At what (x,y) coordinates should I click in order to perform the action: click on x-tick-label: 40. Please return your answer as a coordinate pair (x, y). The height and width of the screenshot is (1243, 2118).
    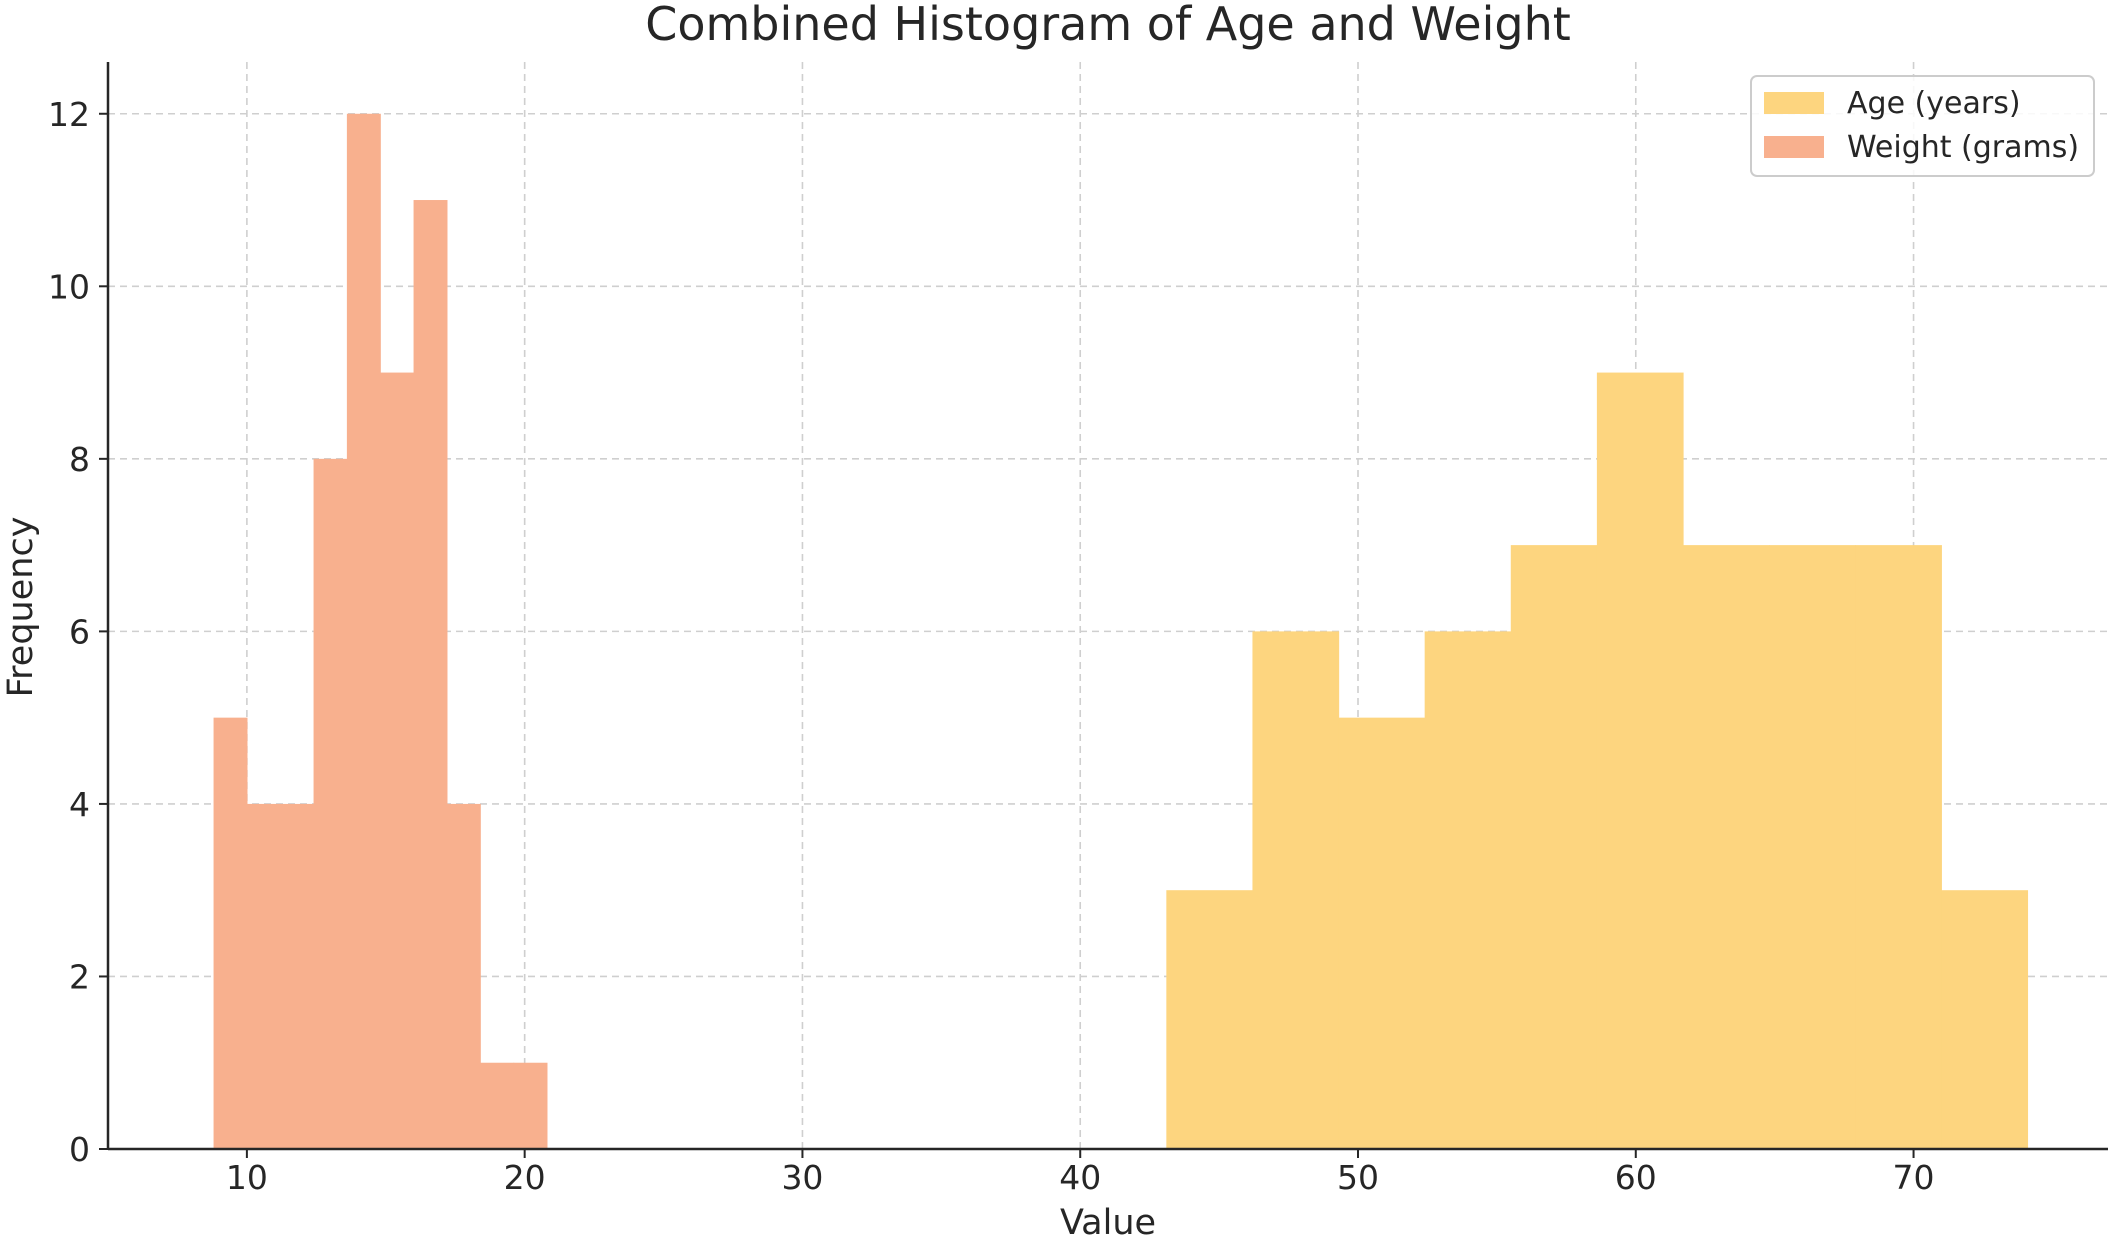
    Looking at the image, I should click on (1080, 1177).